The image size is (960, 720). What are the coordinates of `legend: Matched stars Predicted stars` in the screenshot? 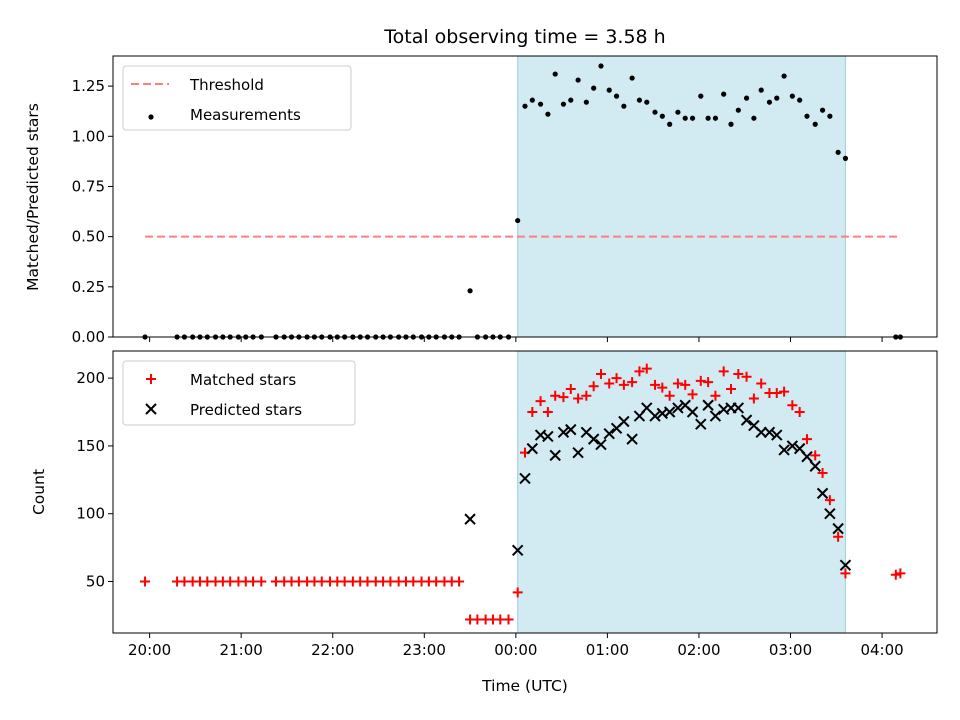 It's located at (239, 393).